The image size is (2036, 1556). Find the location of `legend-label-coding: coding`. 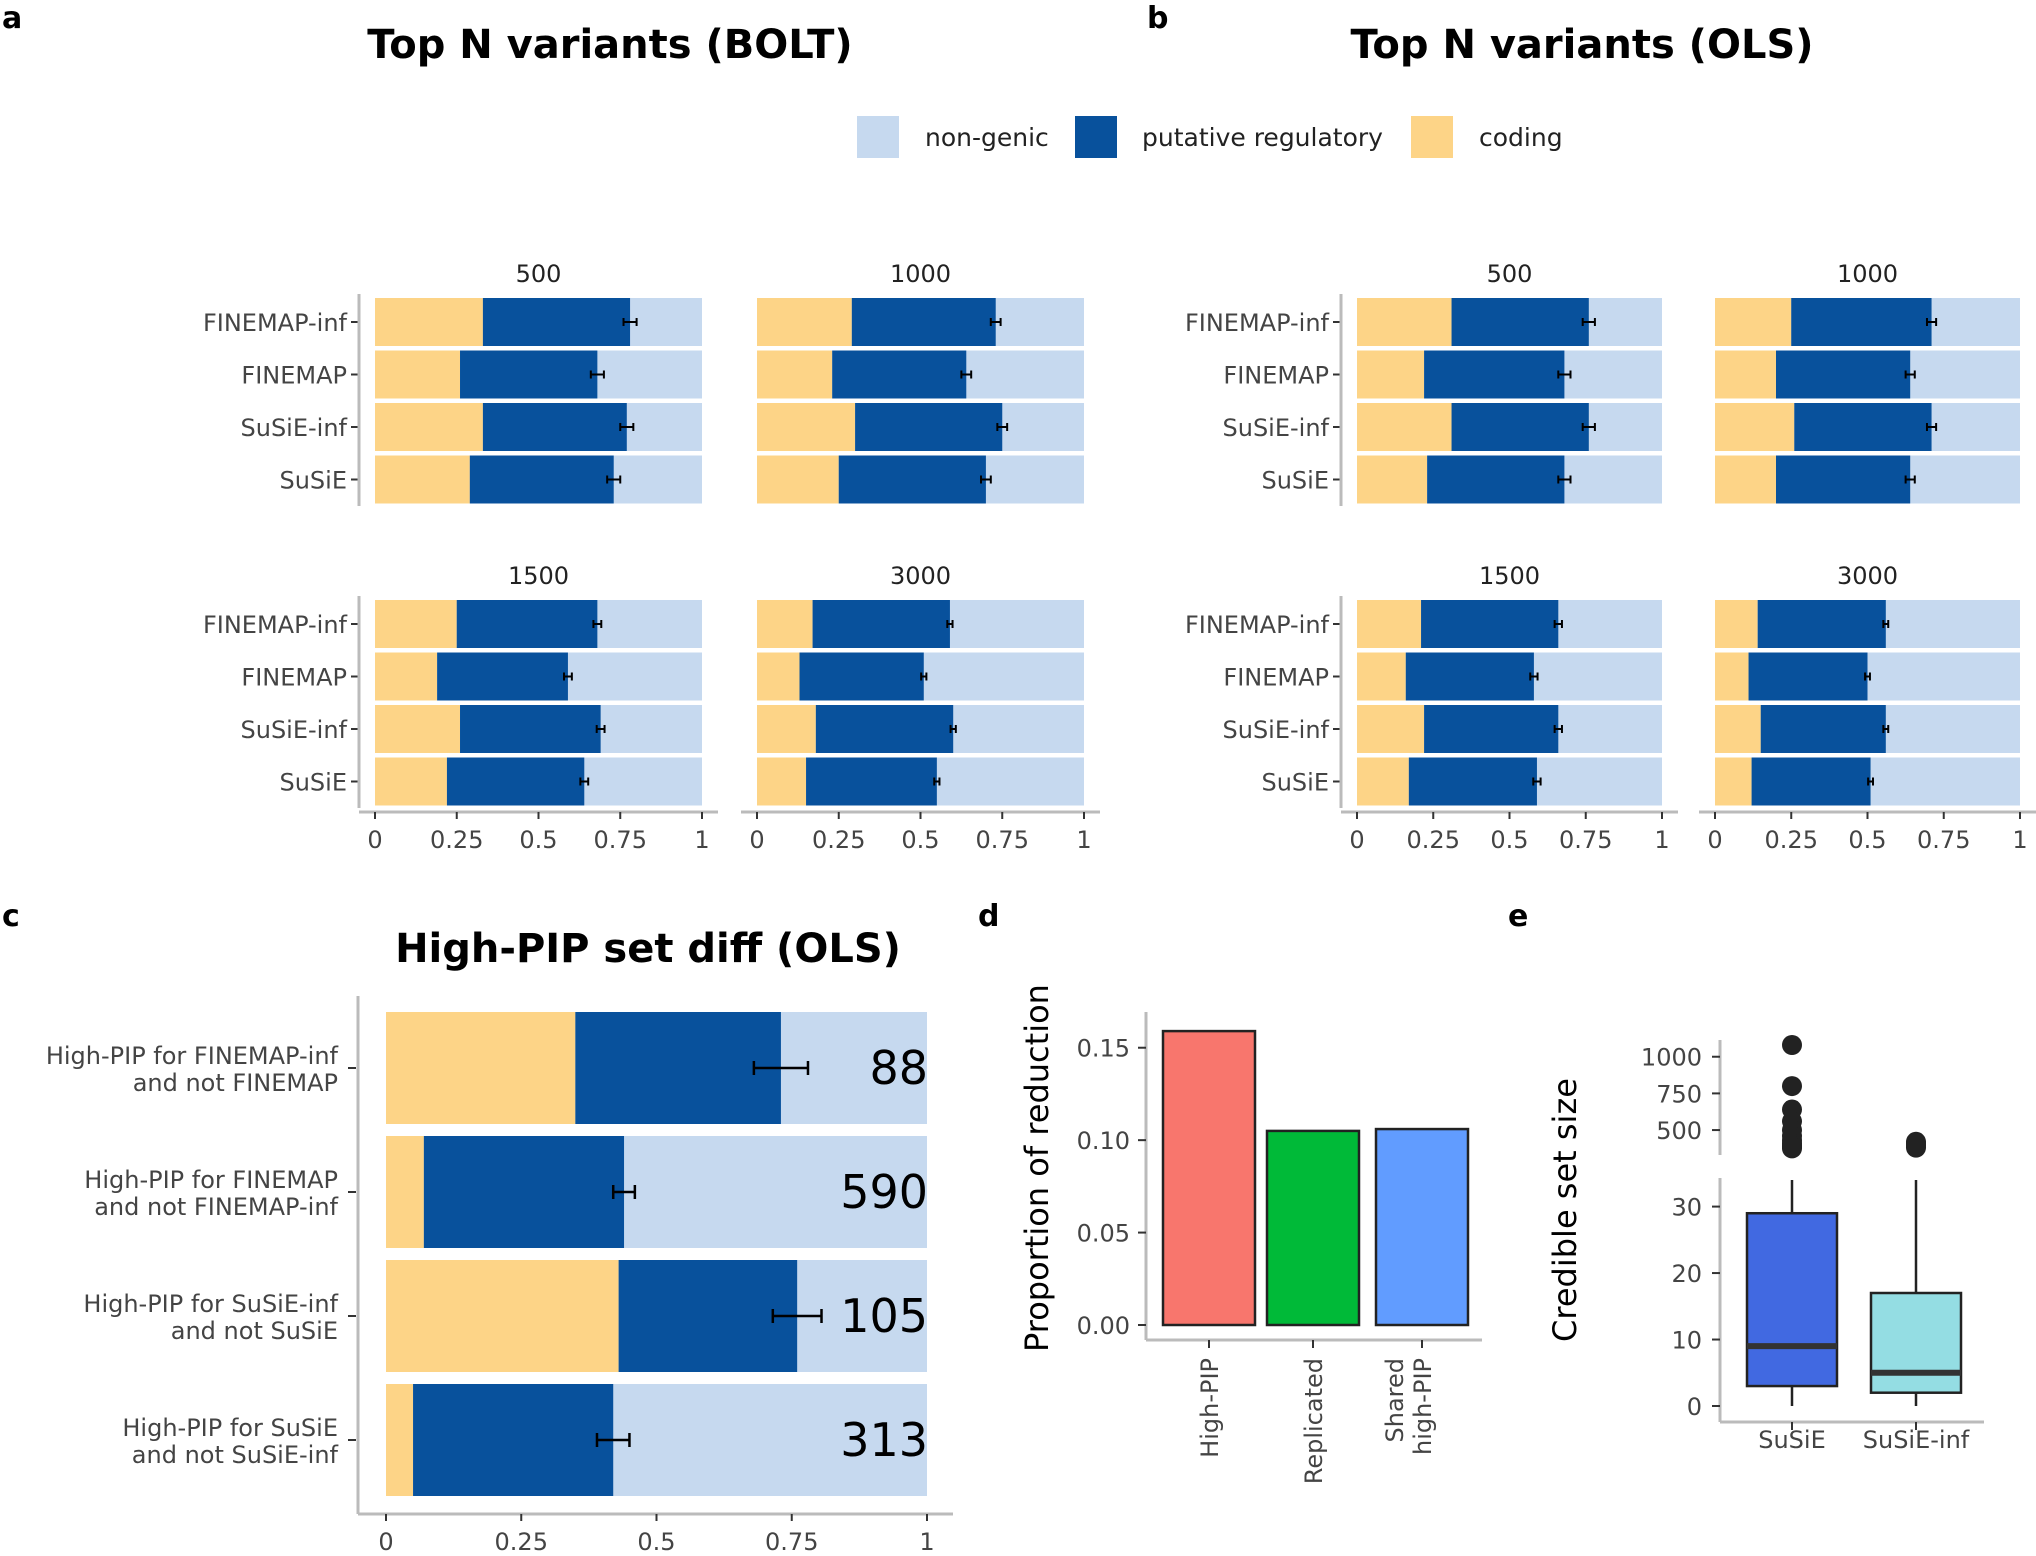

legend-label-coding: coding is located at coordinates (1521, 137).